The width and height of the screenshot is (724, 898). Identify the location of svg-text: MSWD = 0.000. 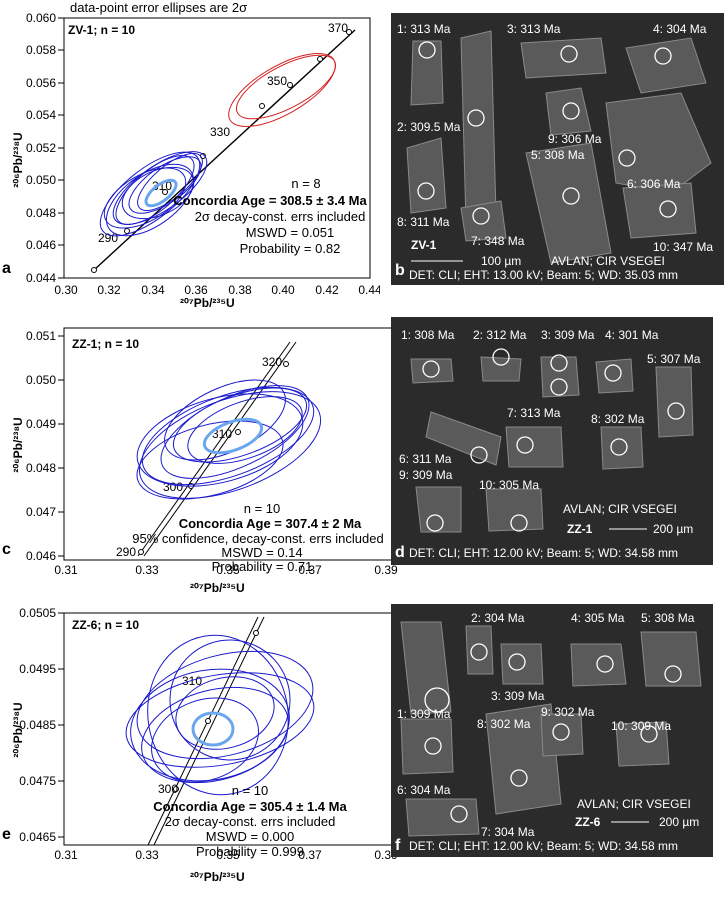
(250, 836).